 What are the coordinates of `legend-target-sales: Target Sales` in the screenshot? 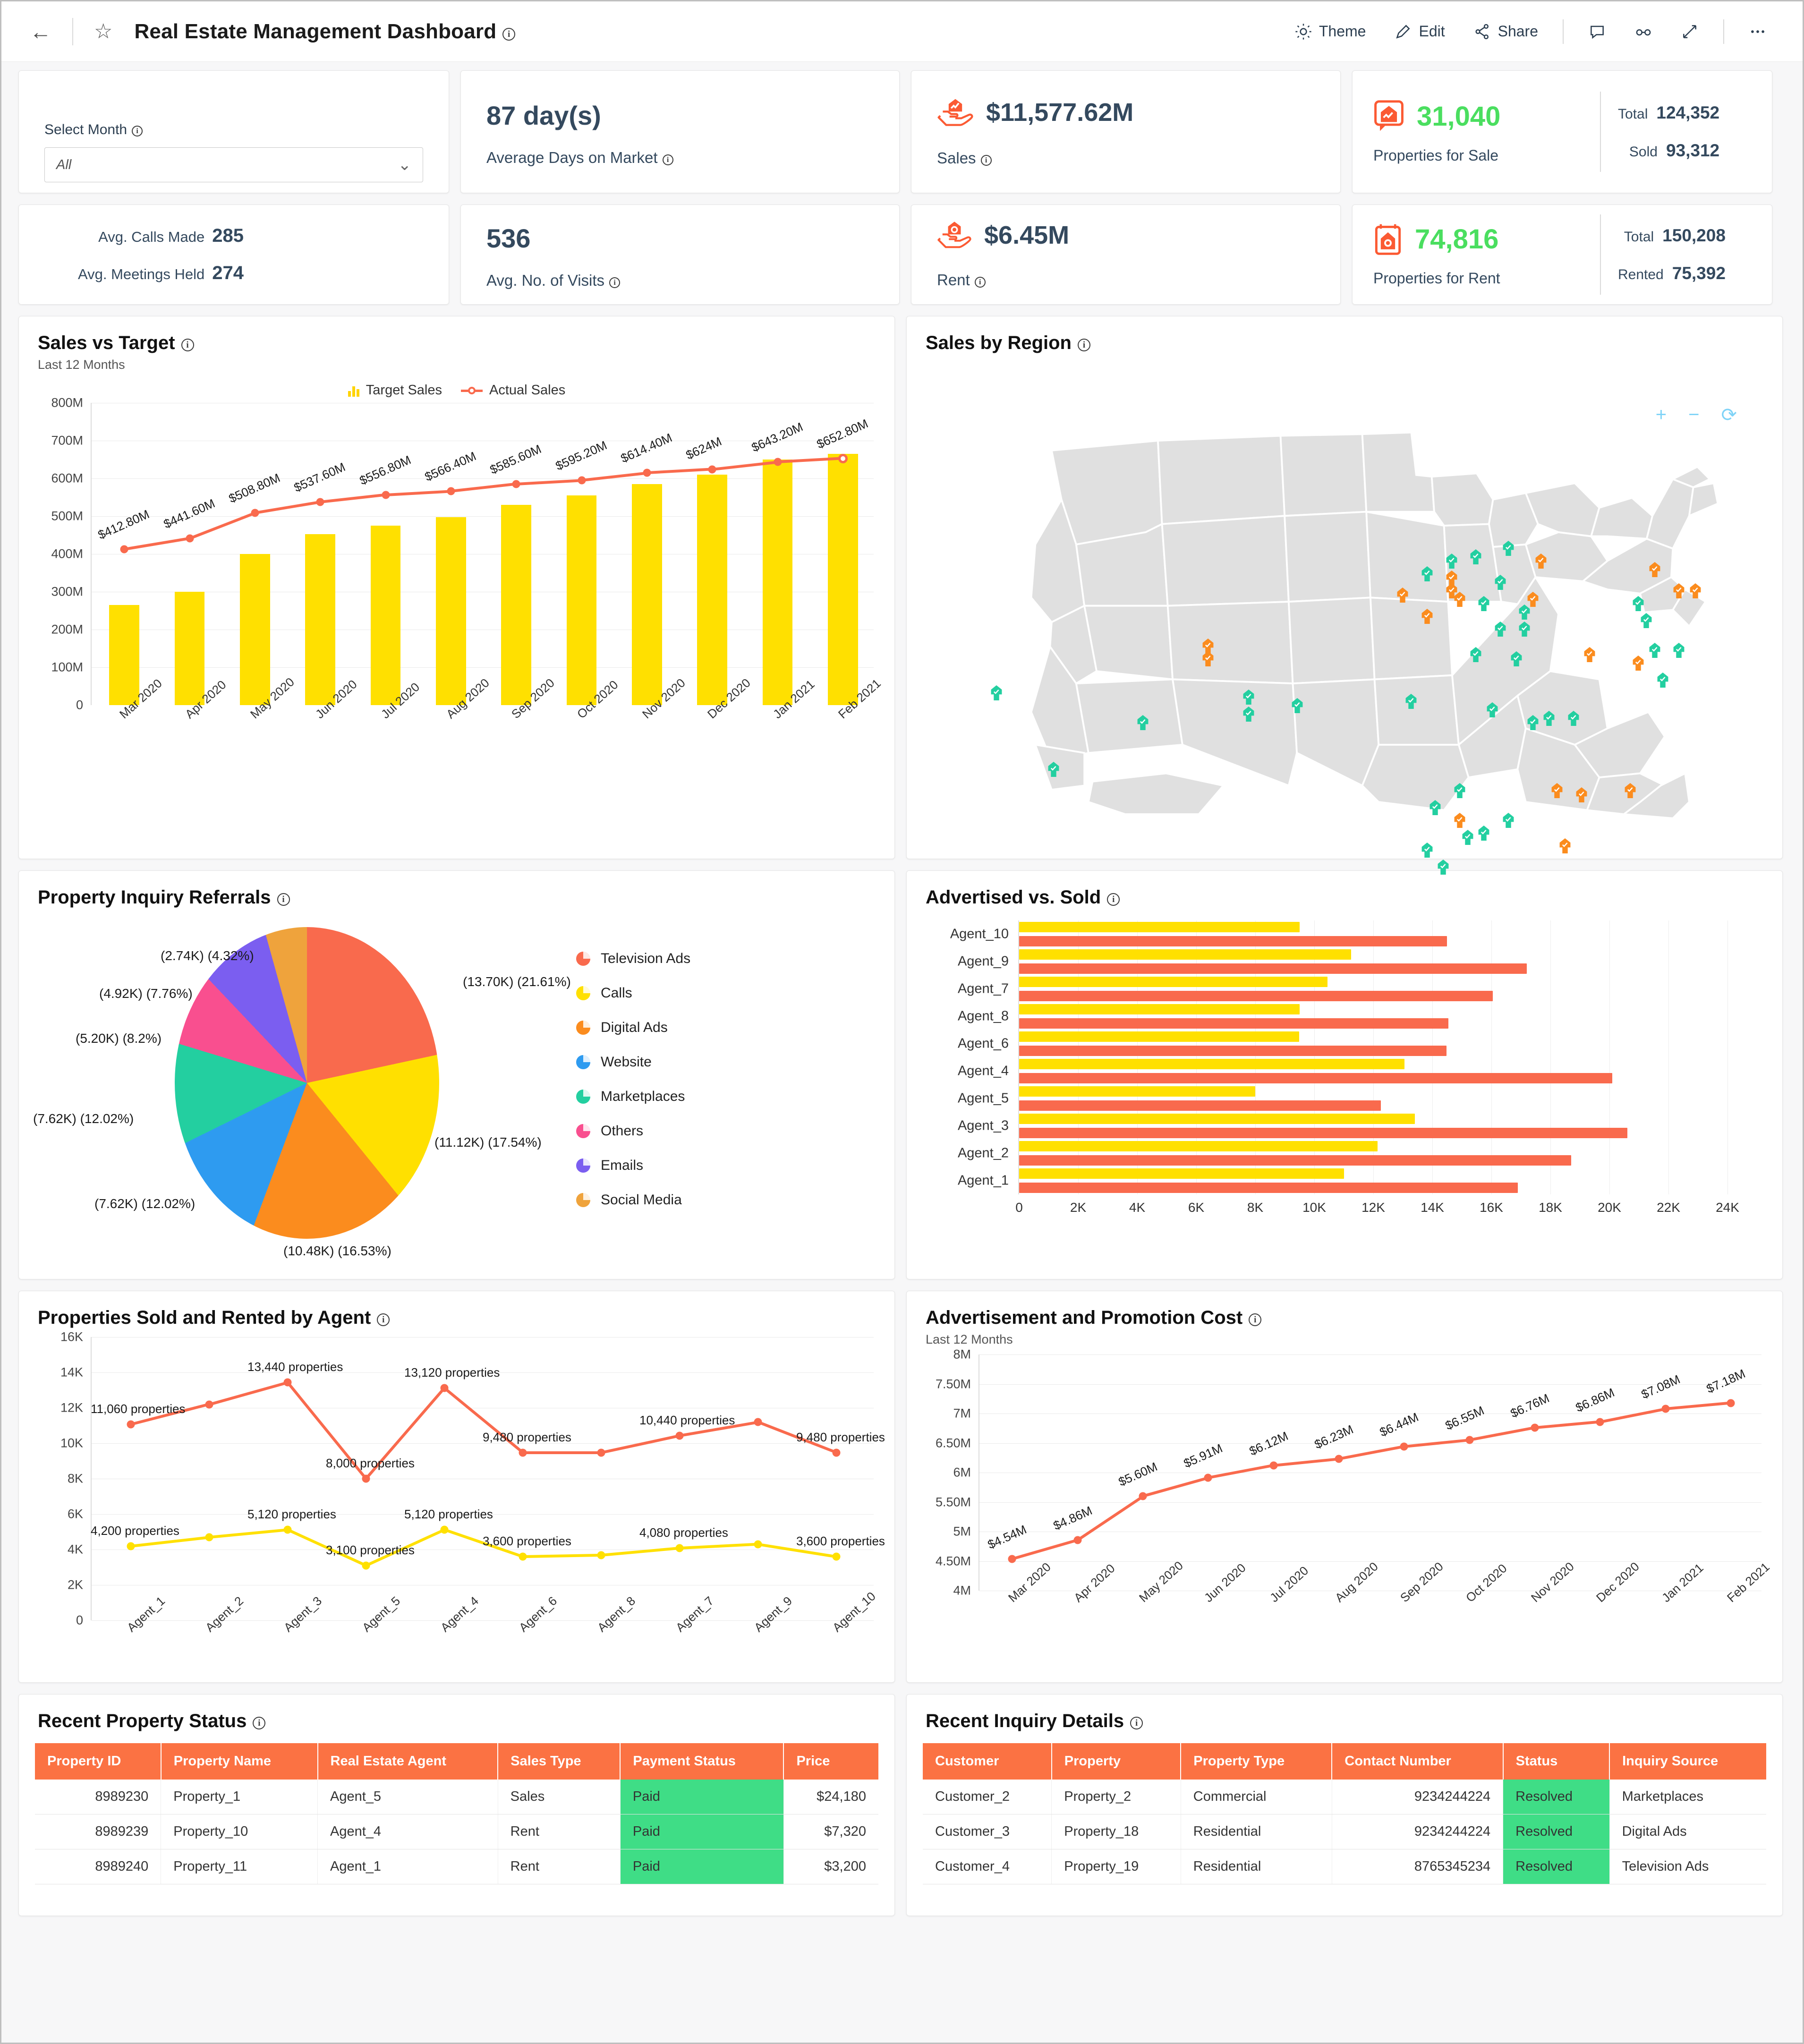 It's located at (395, 391).